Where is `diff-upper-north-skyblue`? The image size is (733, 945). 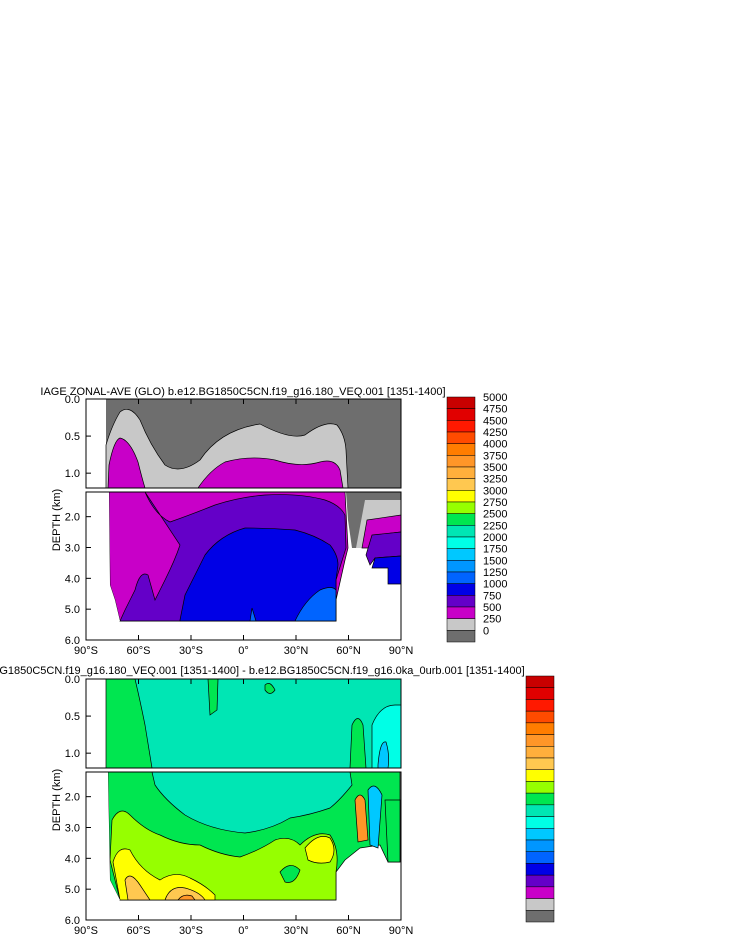
diff-upper-north-skyblue is located at coordinates (383, 754).